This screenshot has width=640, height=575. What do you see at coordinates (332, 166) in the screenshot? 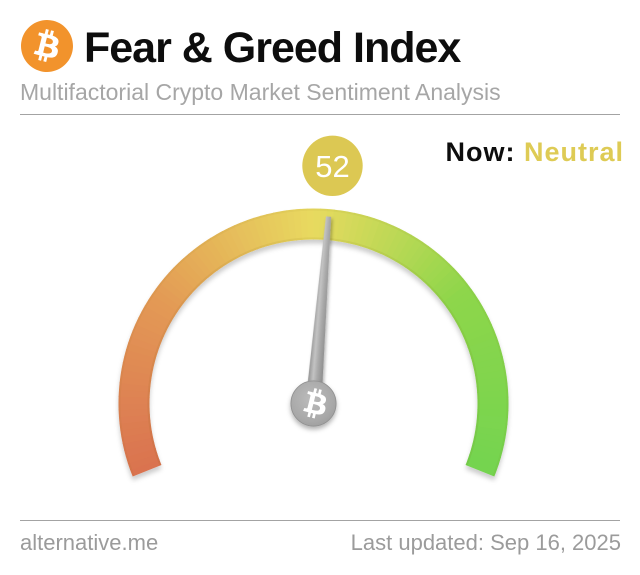
I see `svg-text: 52` at bounding box center [332, 166].